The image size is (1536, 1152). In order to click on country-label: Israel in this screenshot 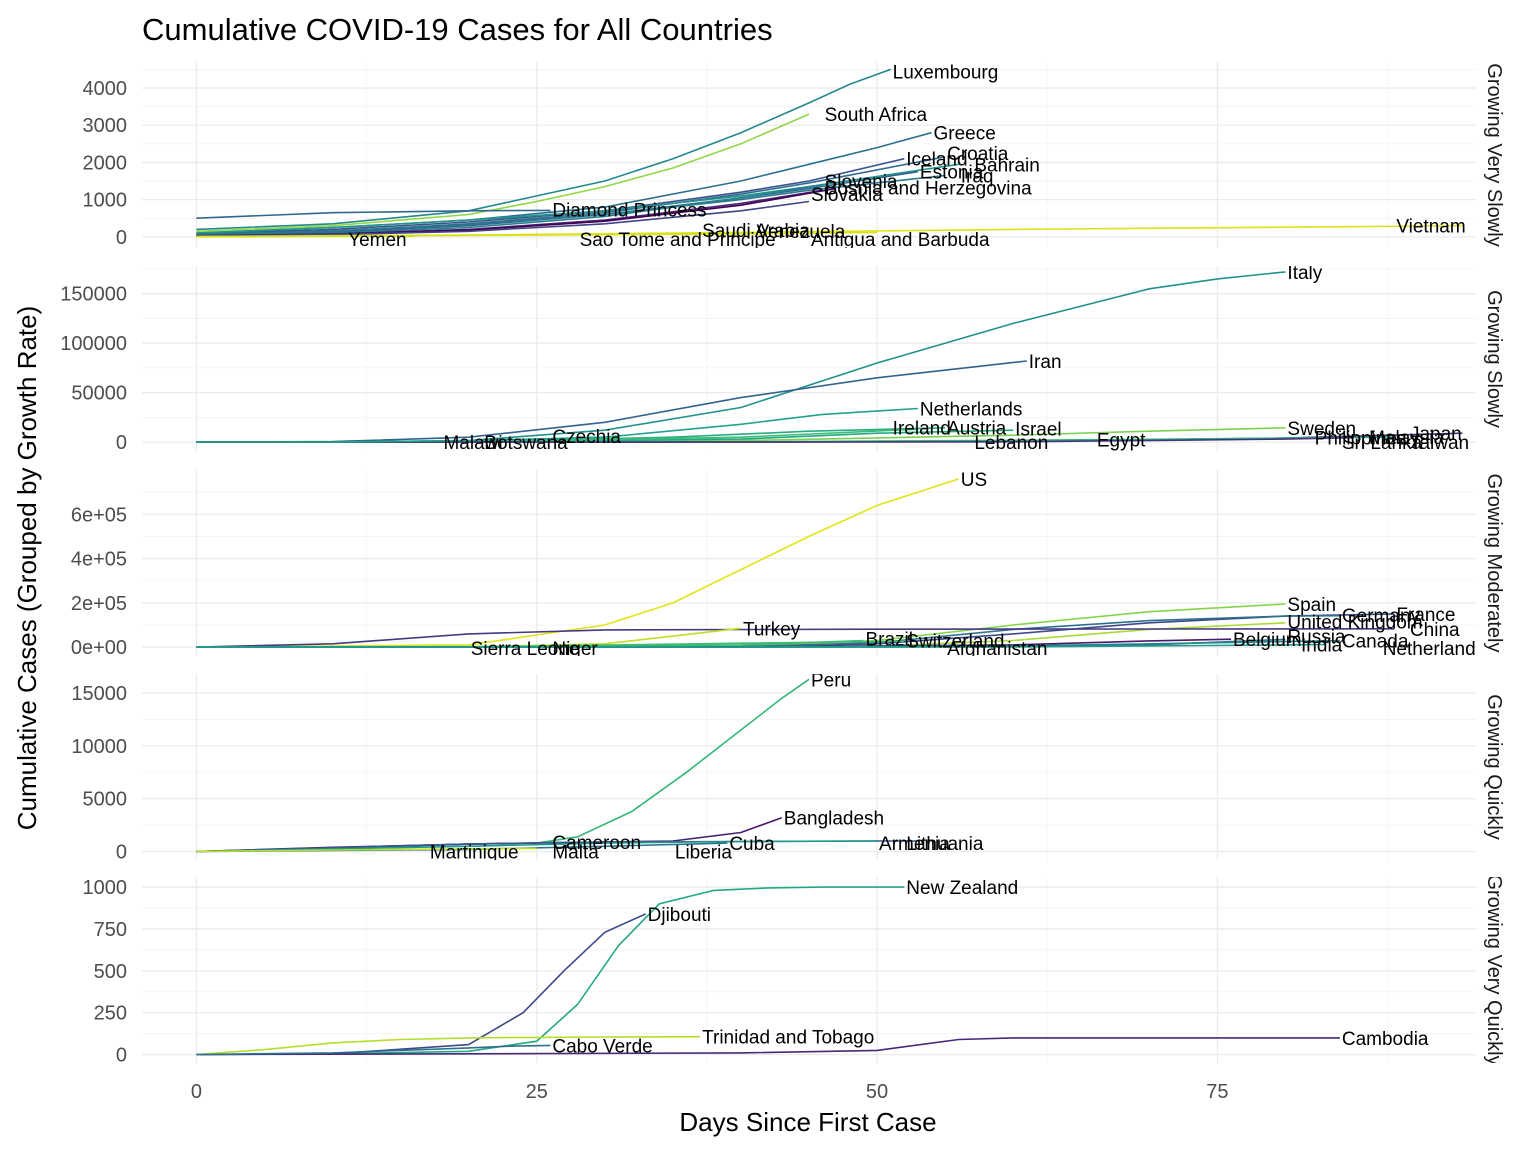, I will do `click(1038, 429)`.